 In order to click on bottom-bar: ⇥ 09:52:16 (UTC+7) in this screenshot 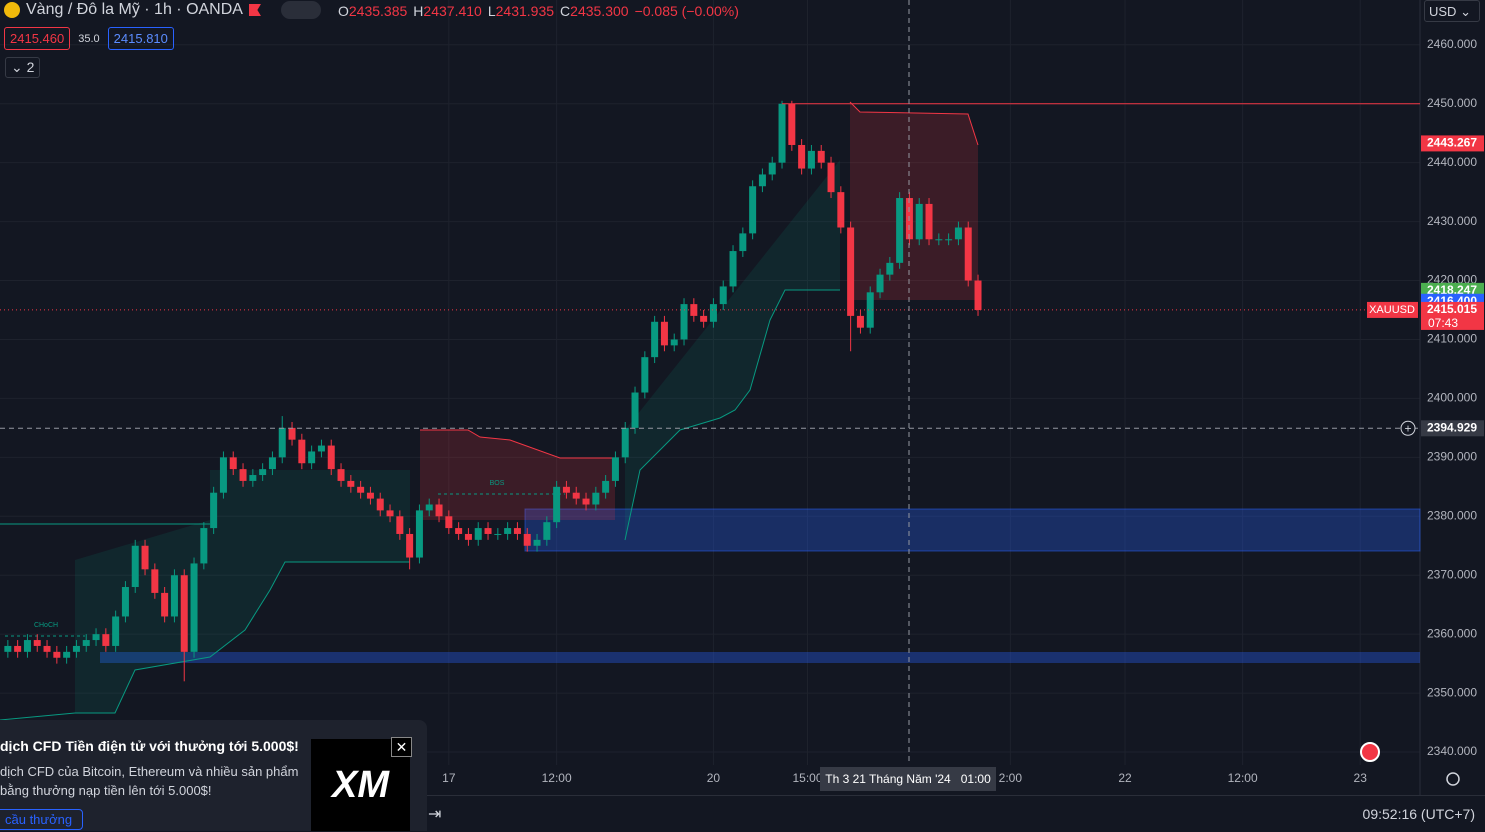, I will do `click(742, 813)`.